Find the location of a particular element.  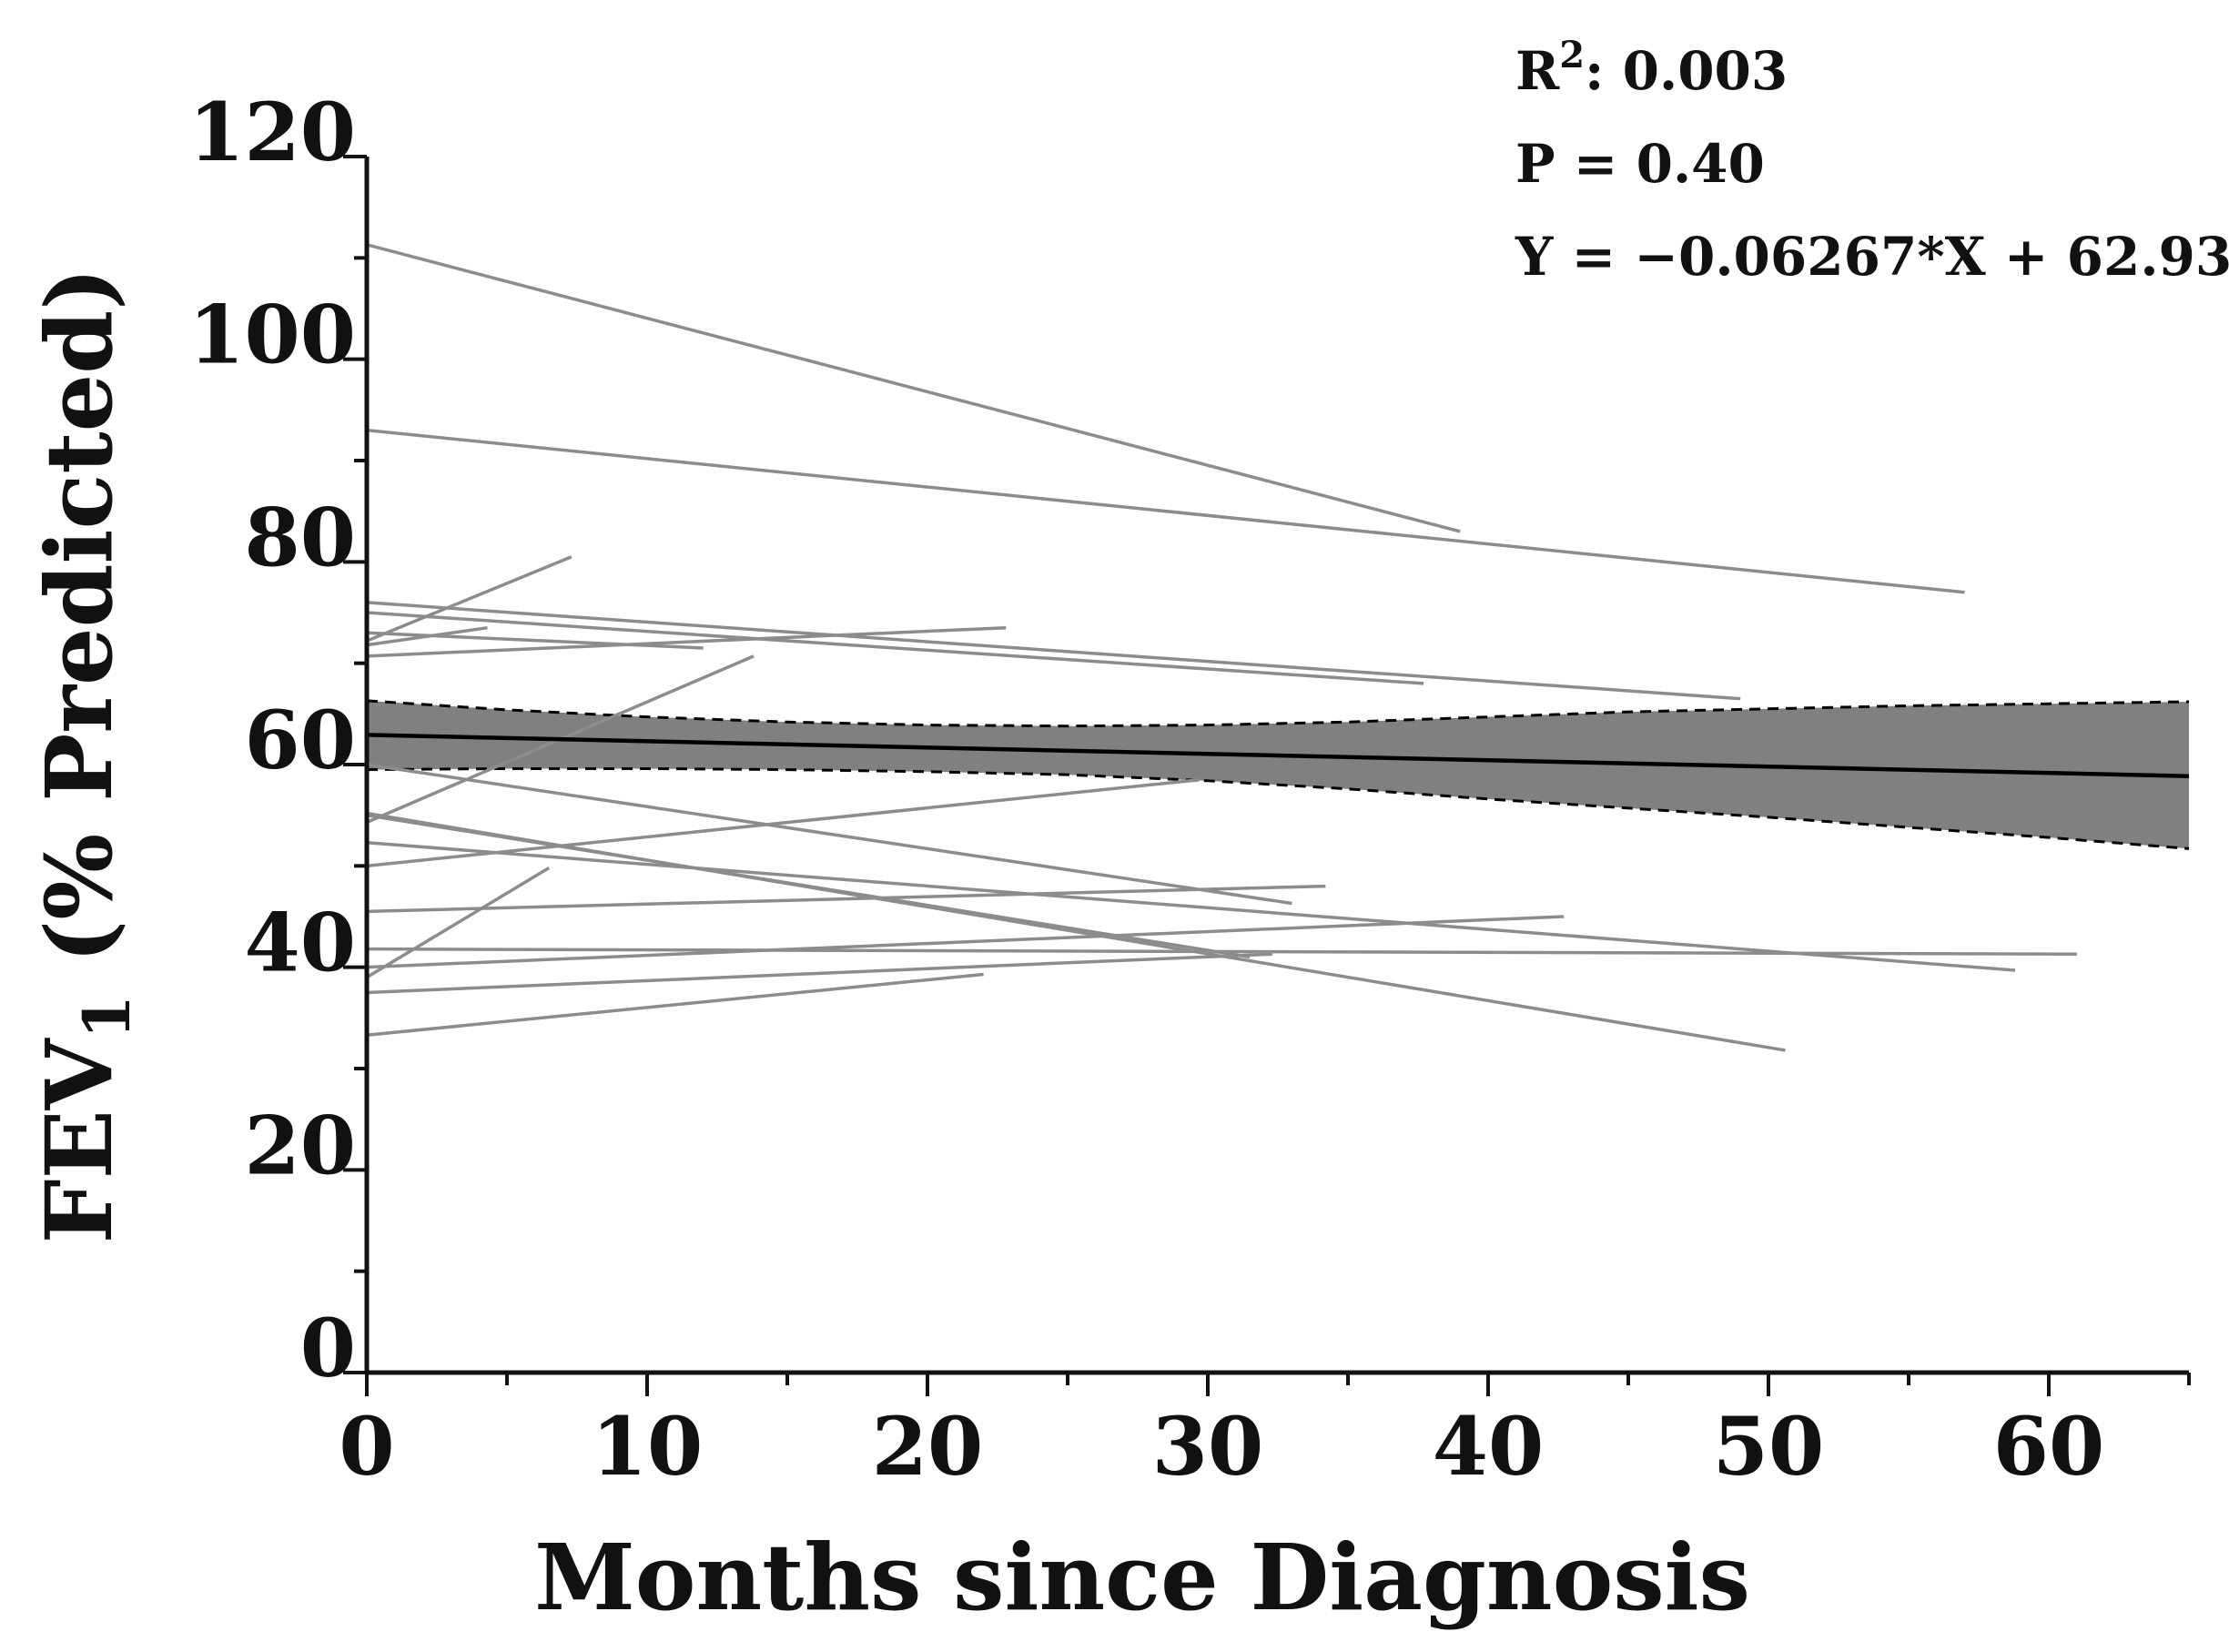

r-squared-text: R2: 0.003 is located at coordinates (1652, 68).